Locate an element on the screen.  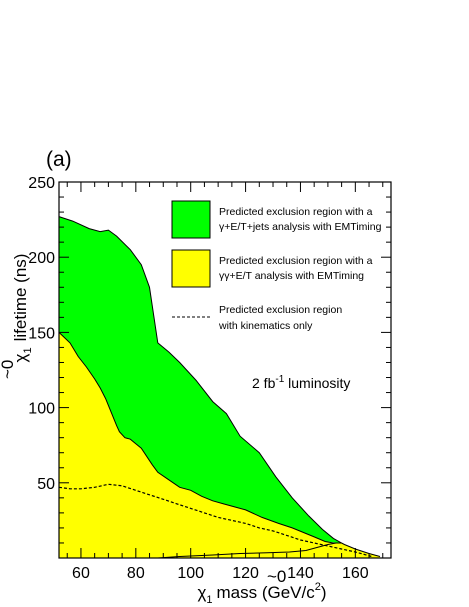
y-tick-label: 100 is located at coordinates (41, 409).